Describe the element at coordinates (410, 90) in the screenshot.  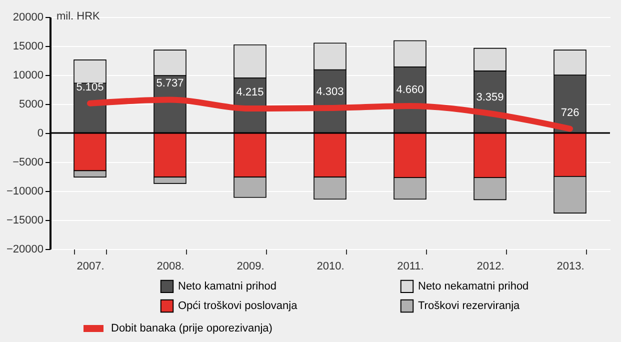
I see `data-label: 4.660` at that location.